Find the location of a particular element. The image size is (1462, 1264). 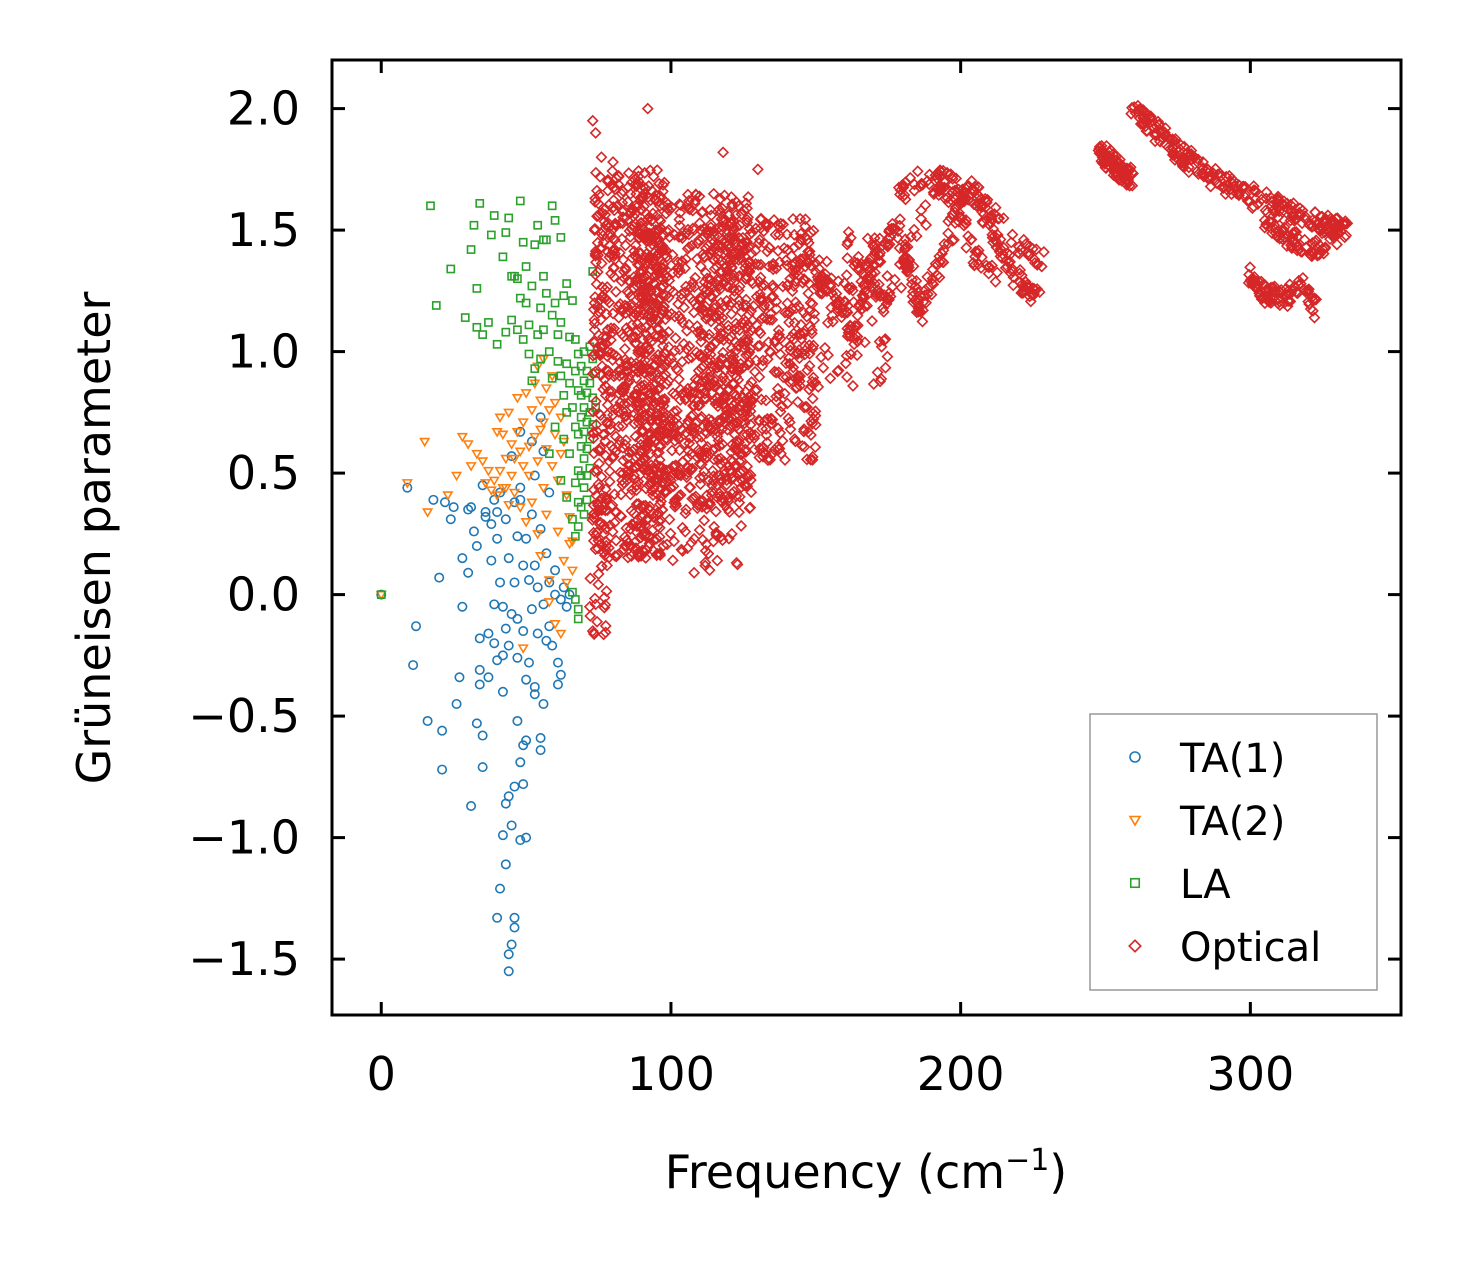

x-tick-label: 100 is located at coordinates (671, 1074).